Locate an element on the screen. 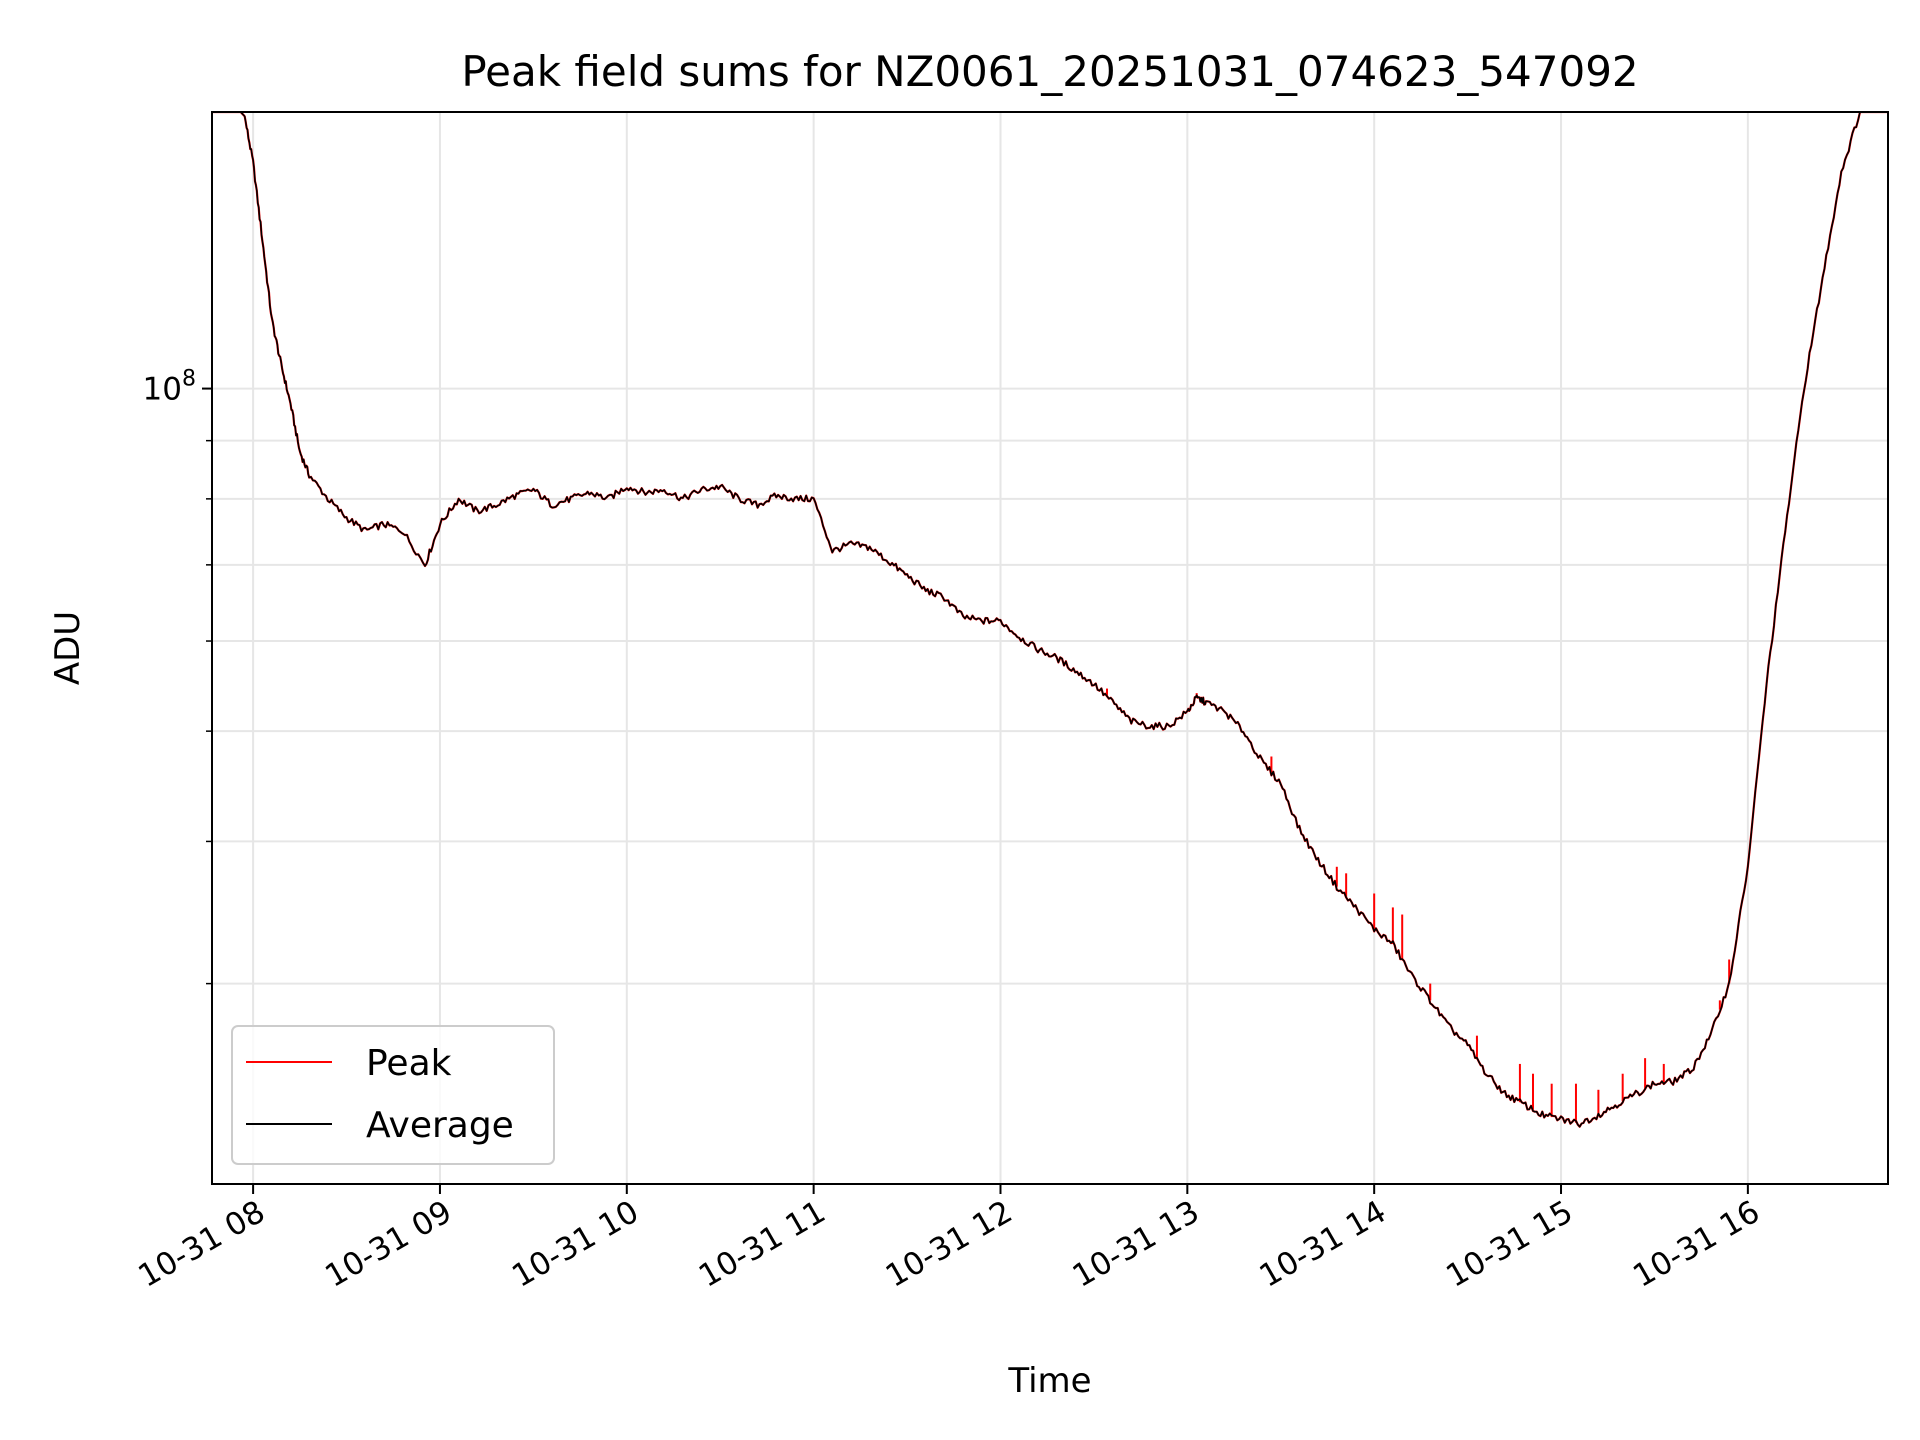 The height and width of the screenshot is (1440, 1920). y-axis-label: ADU is located at coordinates (68, 648).